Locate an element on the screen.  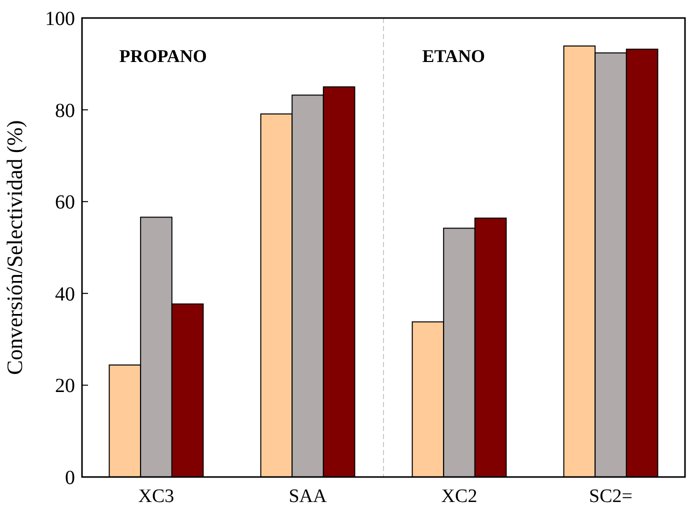
x-tick-label: XC2 is located at coordinates (459, 496).